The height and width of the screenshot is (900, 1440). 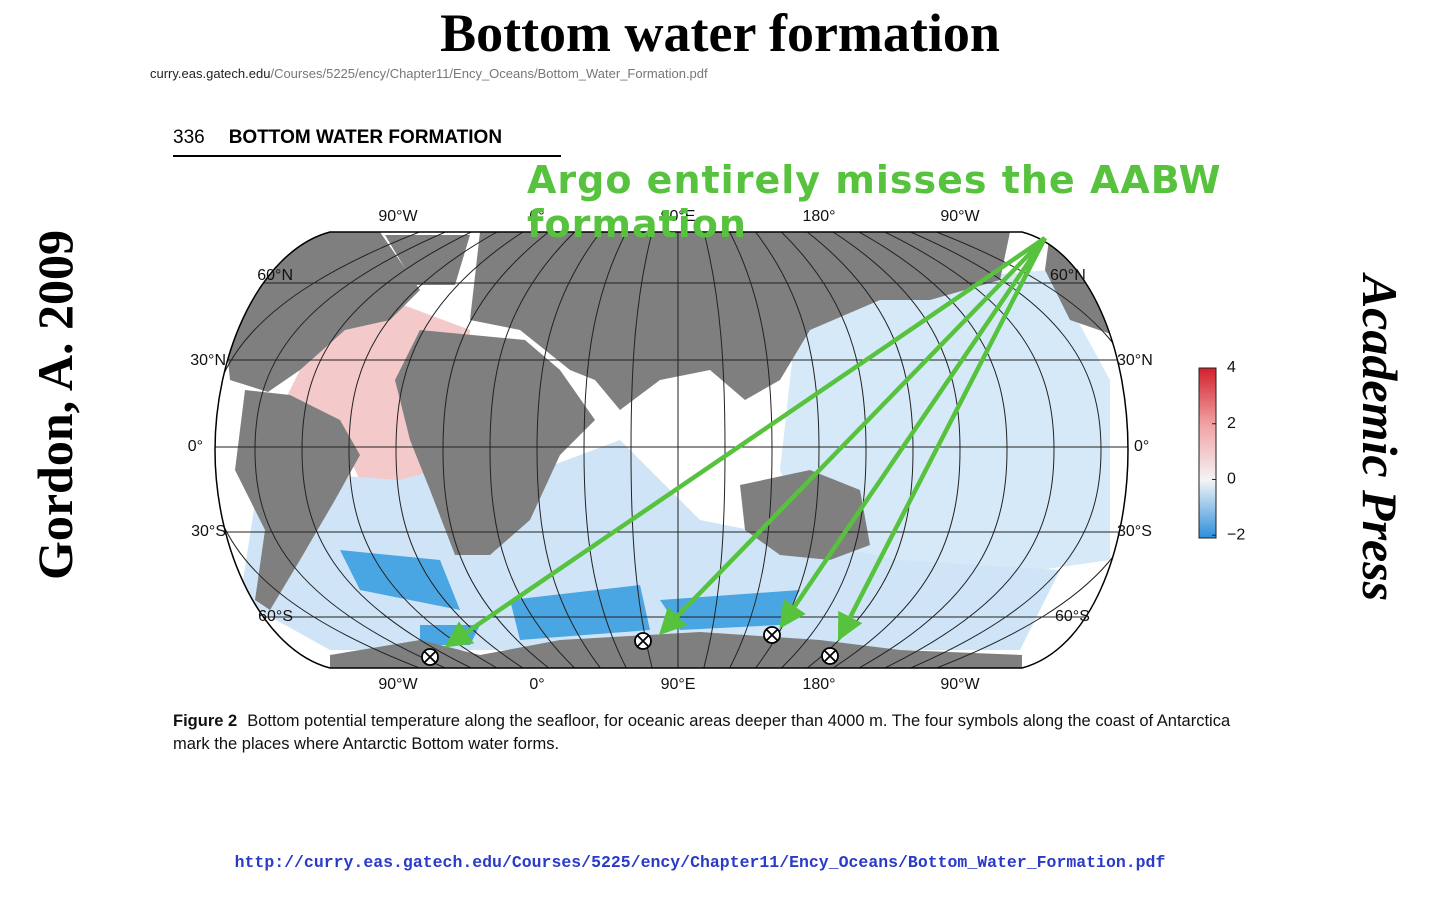 What do you see at coordinates (630, 646) in the screenshot?
I see `formation-symbols` at bounding box center [630, 646].